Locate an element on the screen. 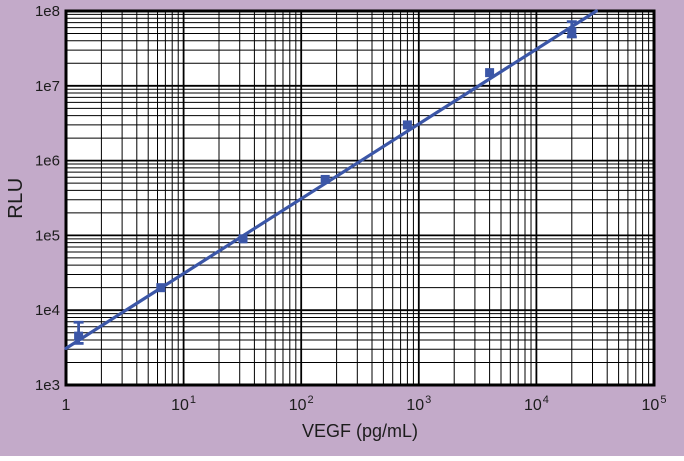 The image size is (684, 461). y-tick-label: 1e8 is located at coordinates (47, 11).